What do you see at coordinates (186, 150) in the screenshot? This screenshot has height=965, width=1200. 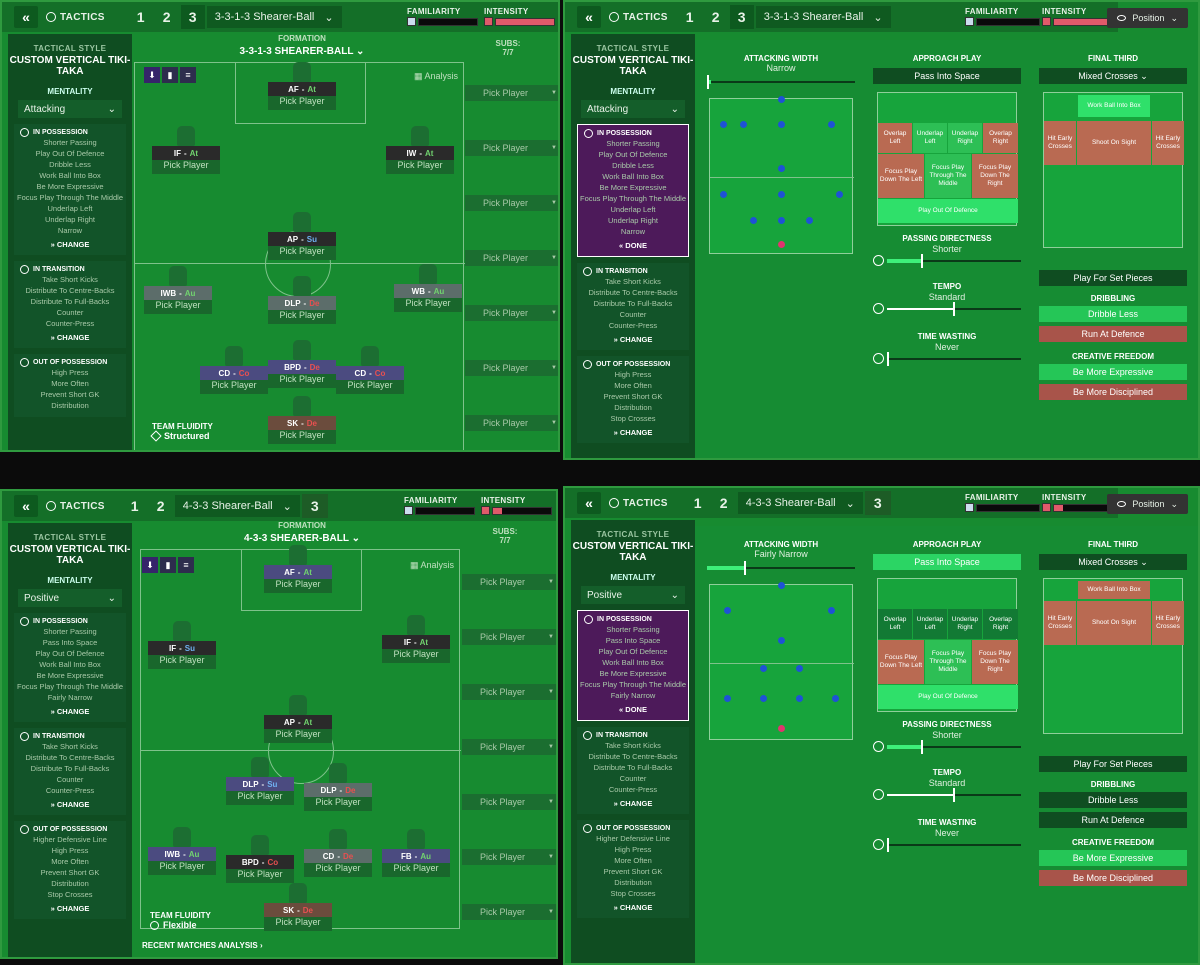 I see `player-slot-if: IF - At Pick Player` at bounding box center [186, 150].